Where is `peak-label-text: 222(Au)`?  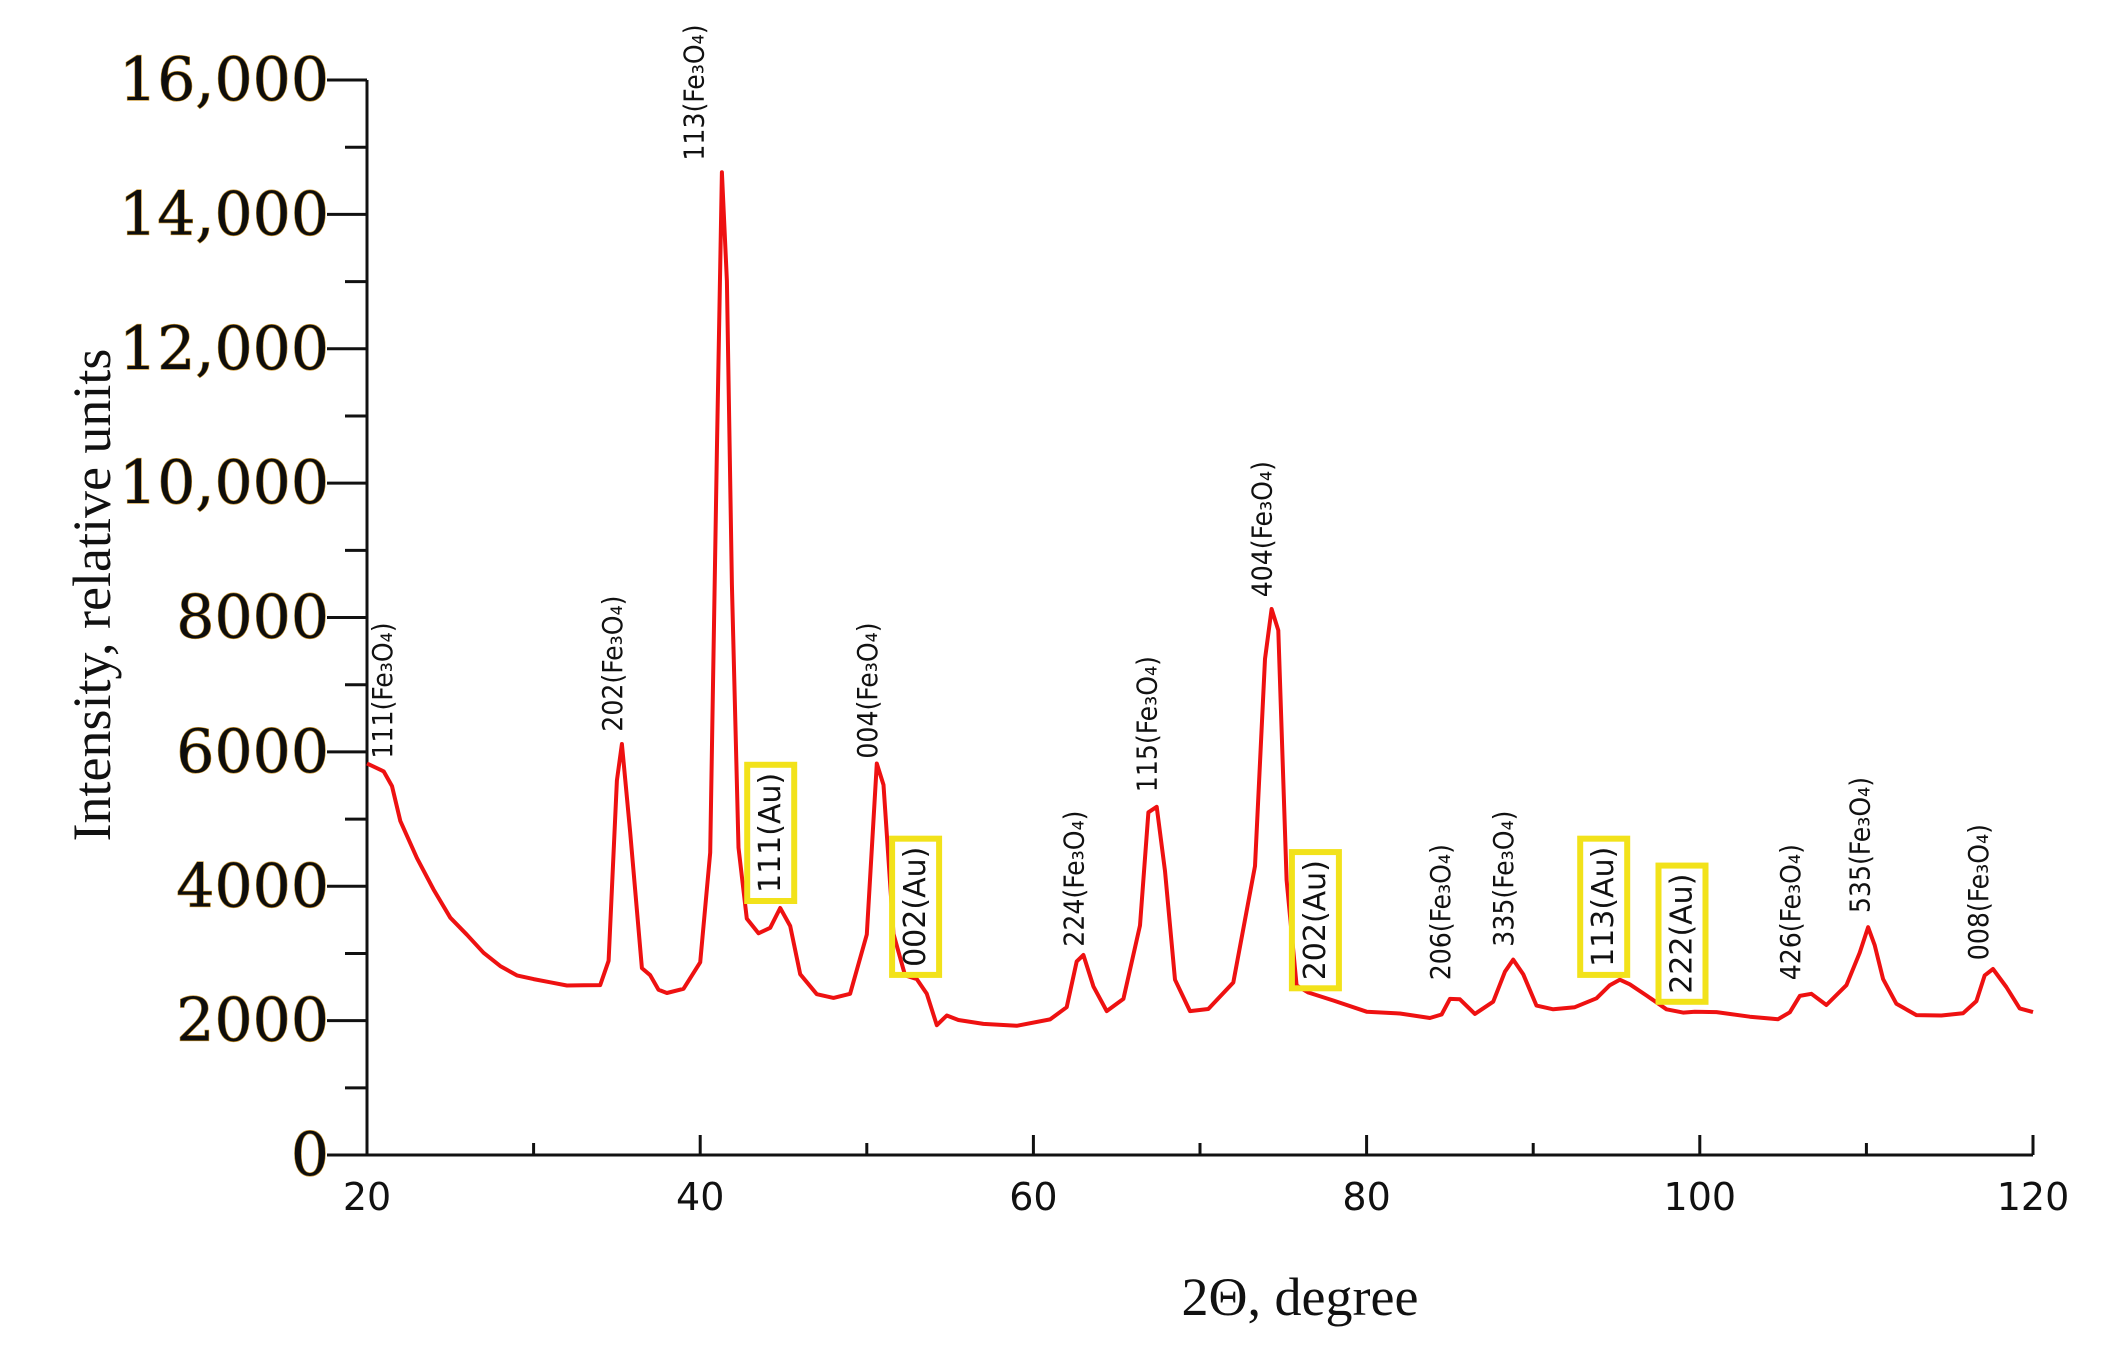
peak-label-text: 222(Au) is located at coordinates (1682, 934).